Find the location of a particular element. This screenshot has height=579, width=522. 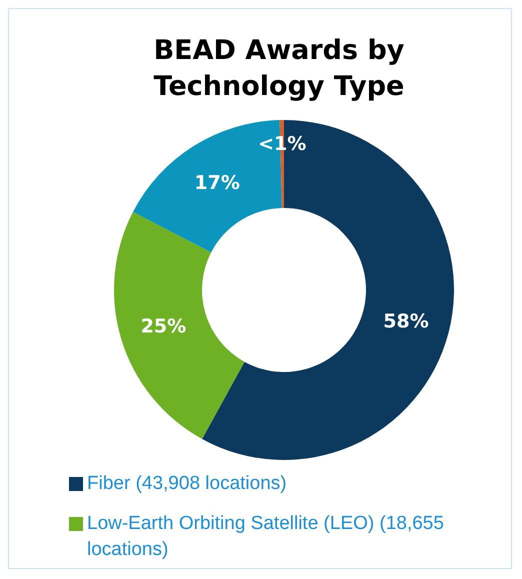

donut-slice is located at coordinates (179, 325).